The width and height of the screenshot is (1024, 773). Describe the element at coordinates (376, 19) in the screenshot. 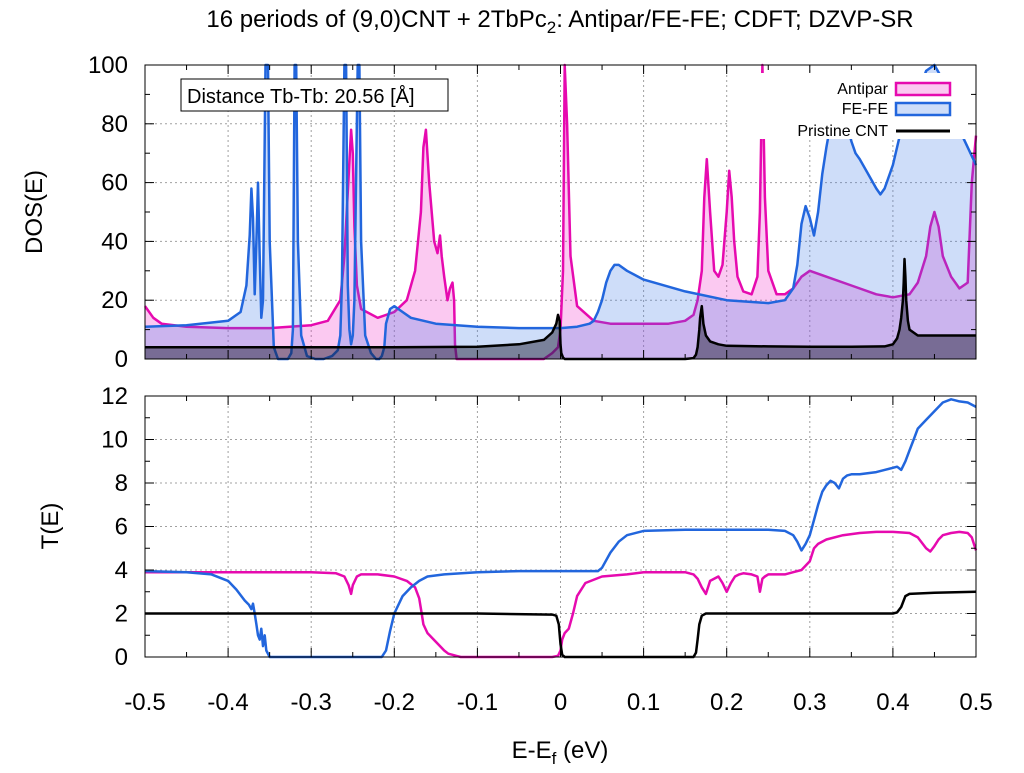

I see `chart-title-main: 16 periods of (9,0)CNT + 2TbPc` at that location.